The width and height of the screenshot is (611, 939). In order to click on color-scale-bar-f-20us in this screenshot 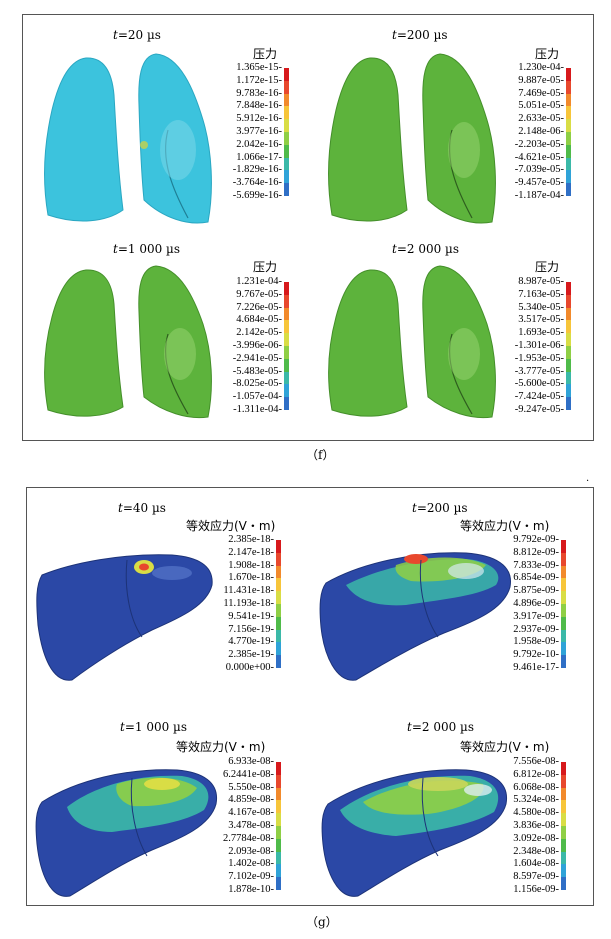, I will do `click(286, 132)`.